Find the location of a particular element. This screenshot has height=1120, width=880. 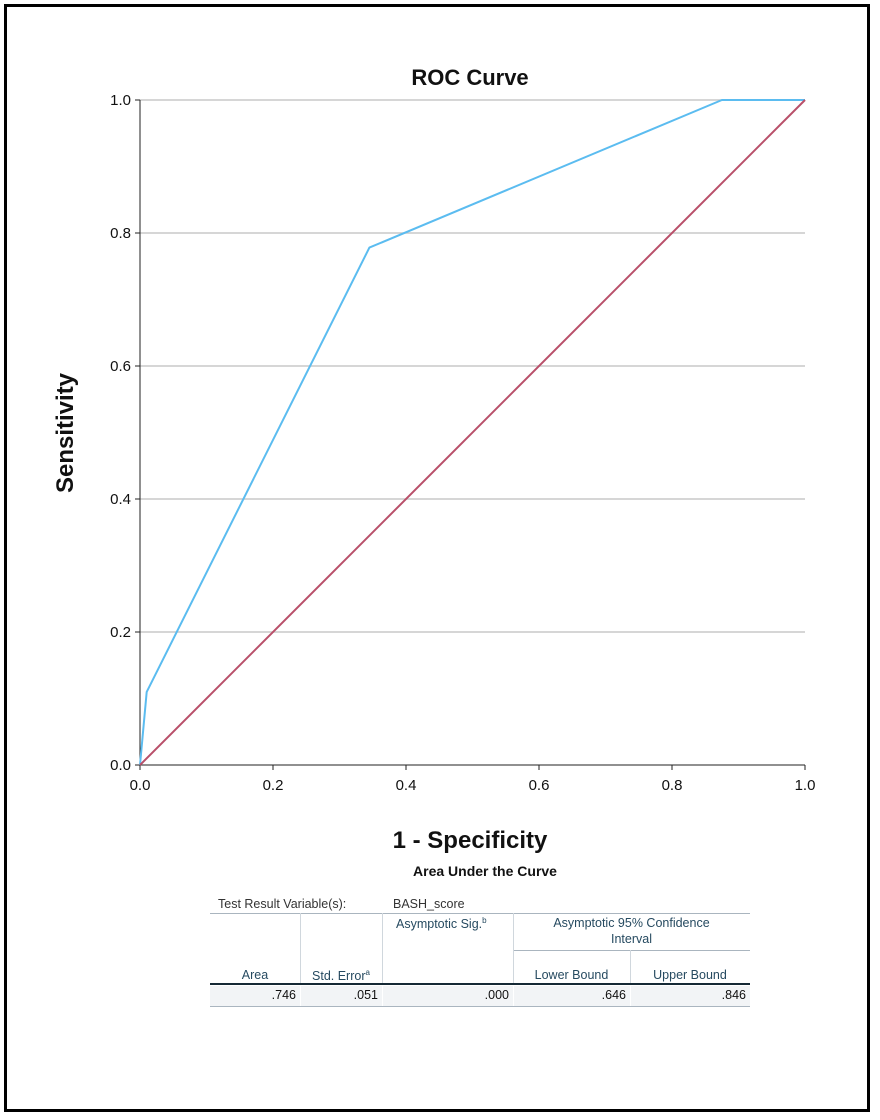

header-lower-bound: Lower Bound is located at coordinates (571, 975).